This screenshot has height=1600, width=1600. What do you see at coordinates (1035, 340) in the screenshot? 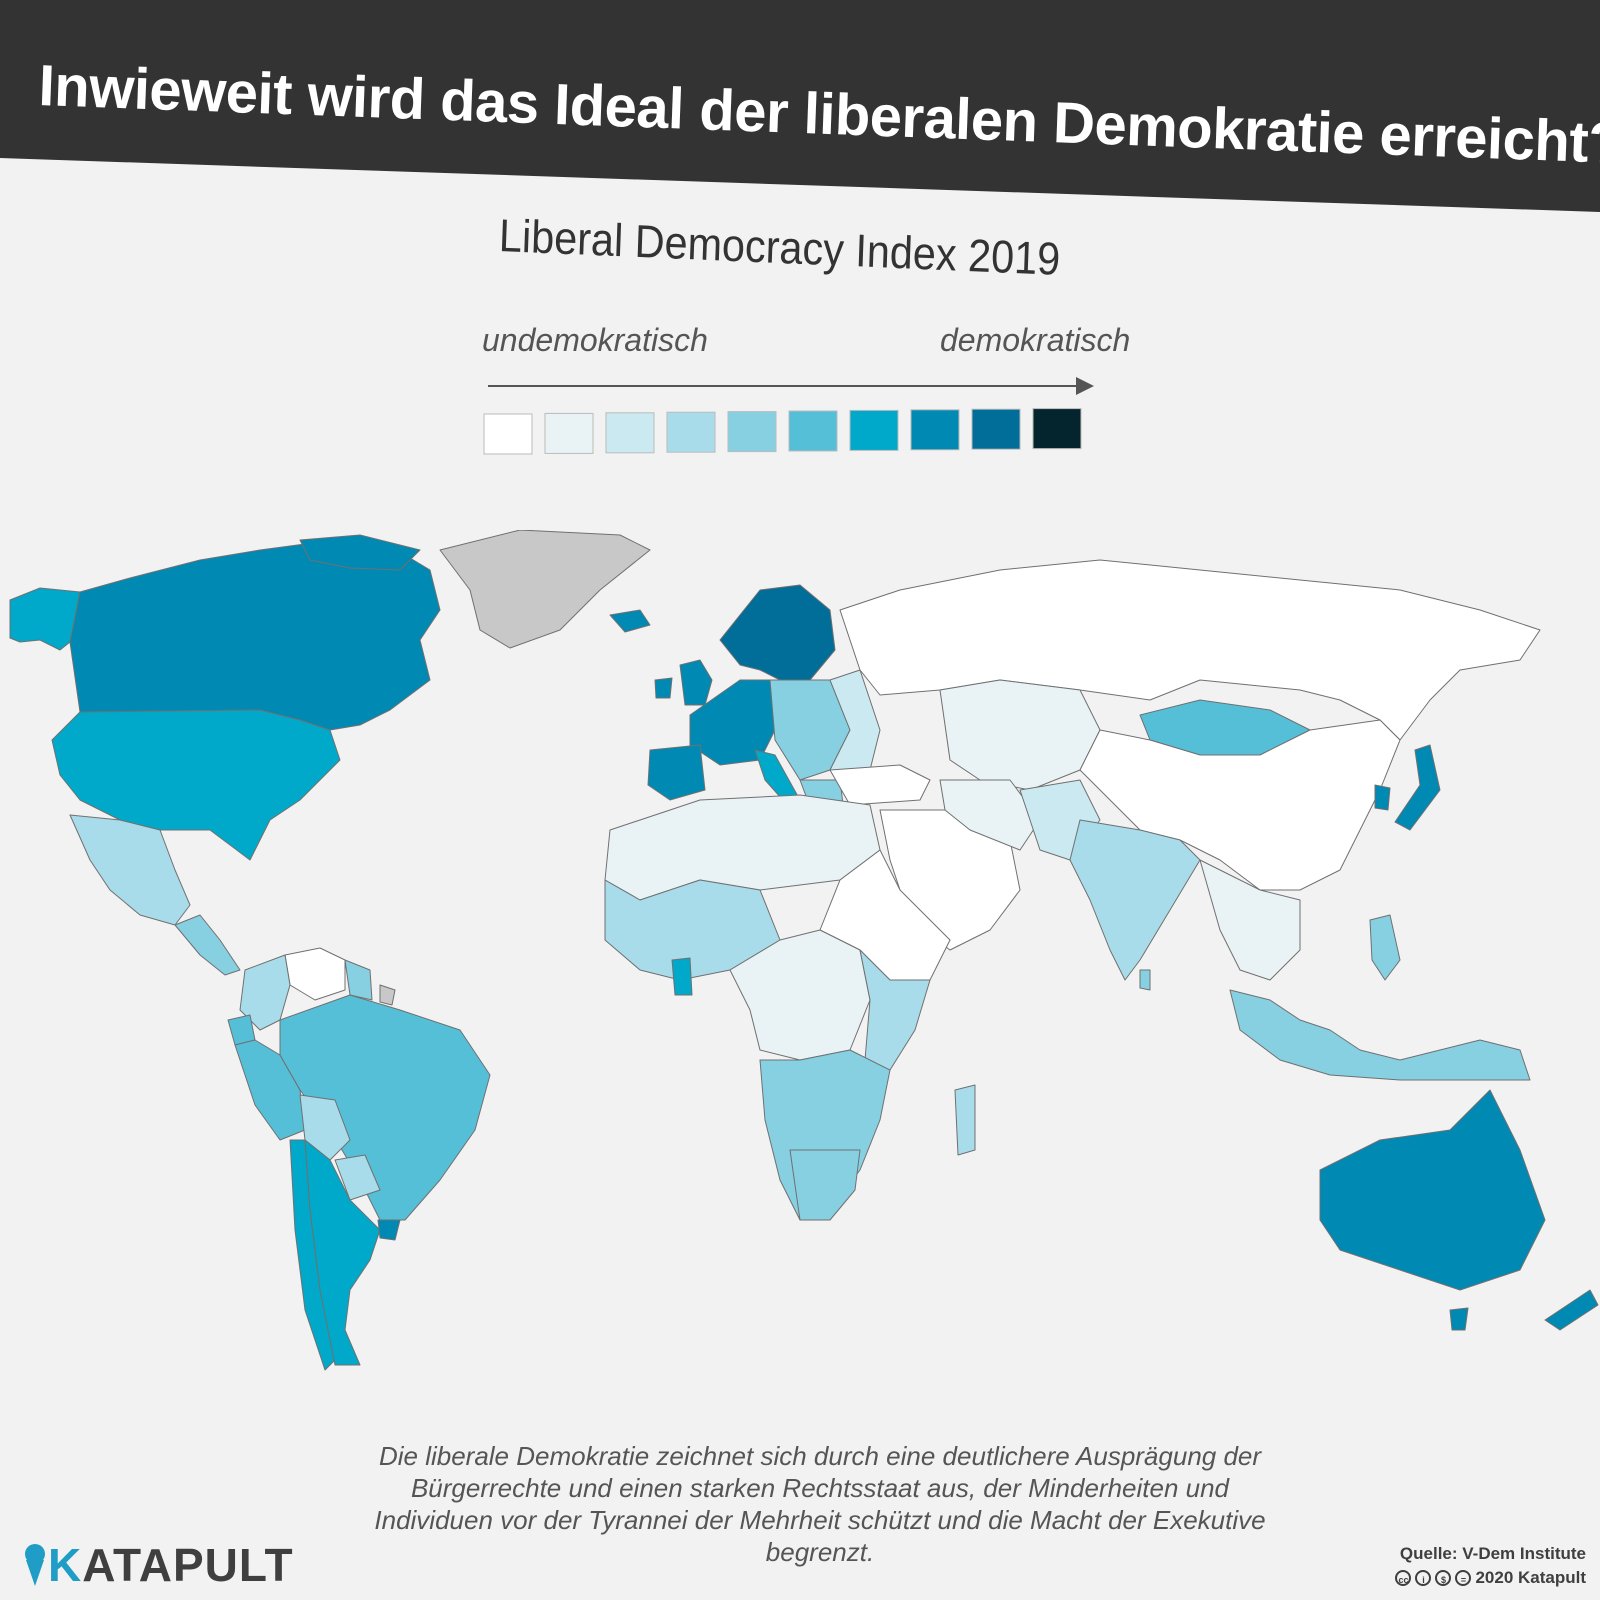
I see `legend-high-label: demokratisch` at bounding box center [1035, 340].